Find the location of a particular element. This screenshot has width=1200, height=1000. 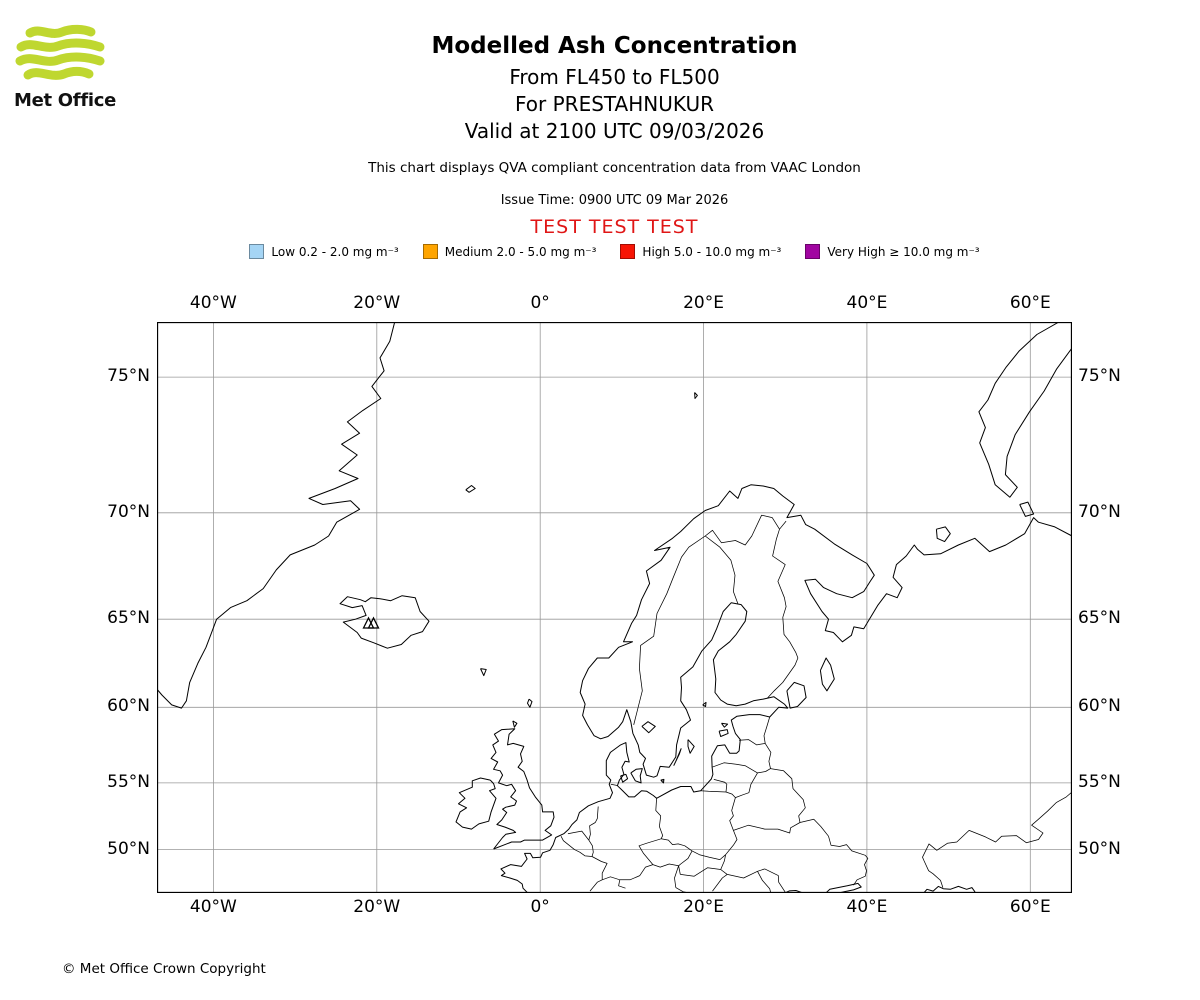

x-tick-top: 40°W is located at coordinates (213, 303).